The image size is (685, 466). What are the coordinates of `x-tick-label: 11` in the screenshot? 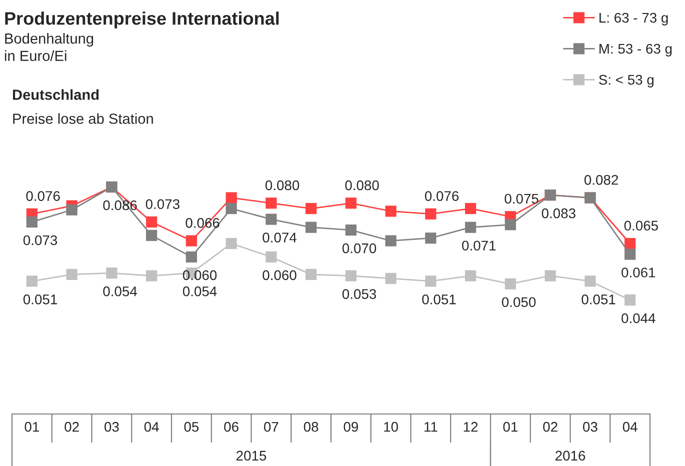 It's located at (431, 427).